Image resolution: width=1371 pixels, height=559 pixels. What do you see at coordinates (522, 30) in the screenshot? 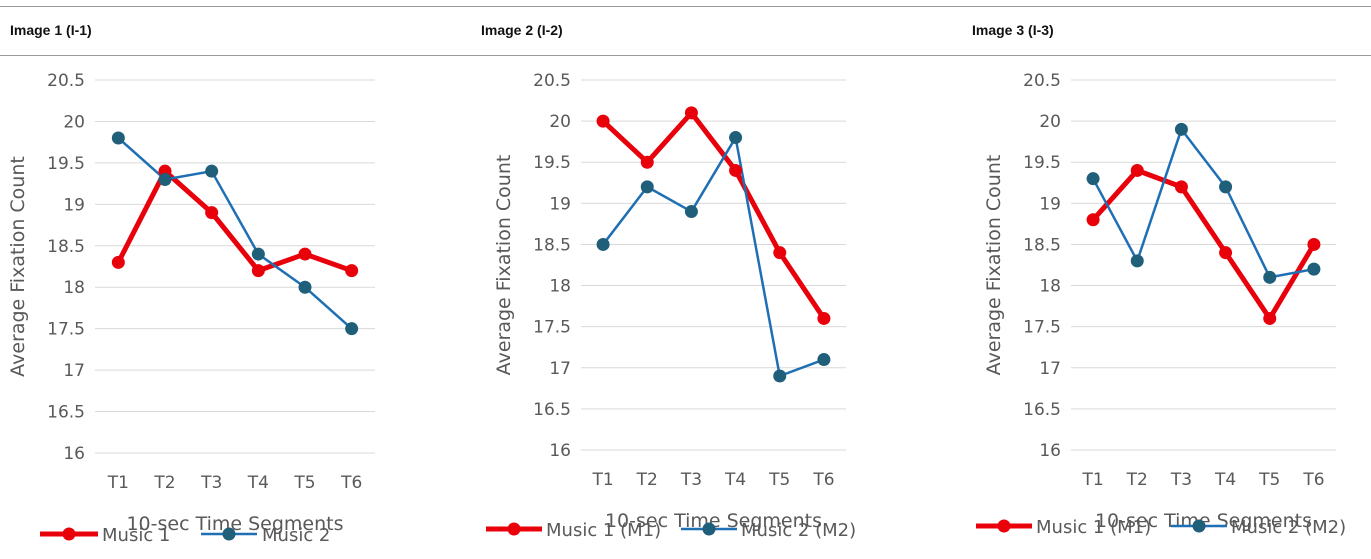
I see `panel-title-2: Image 2 (I-2)` at bounding box center [522, 30].